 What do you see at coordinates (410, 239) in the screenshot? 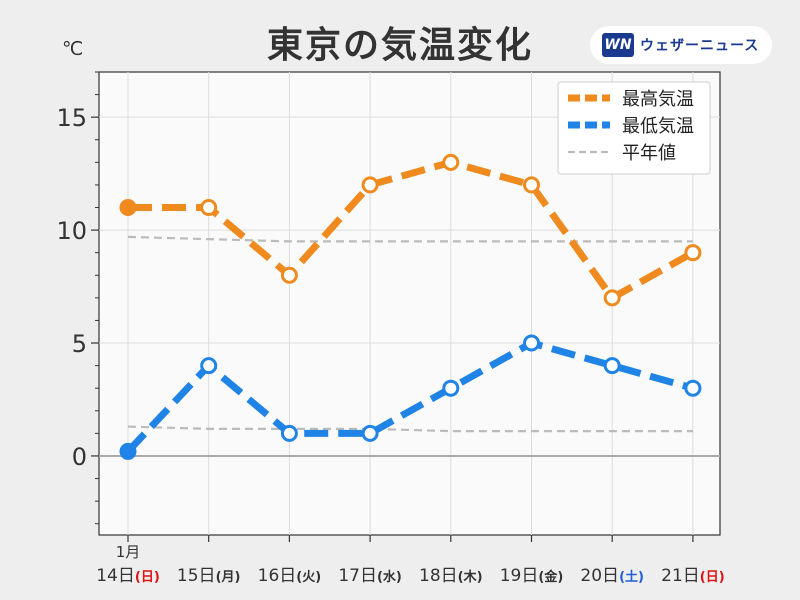
I see `normal-high-line` at bounding box center [410, 239].